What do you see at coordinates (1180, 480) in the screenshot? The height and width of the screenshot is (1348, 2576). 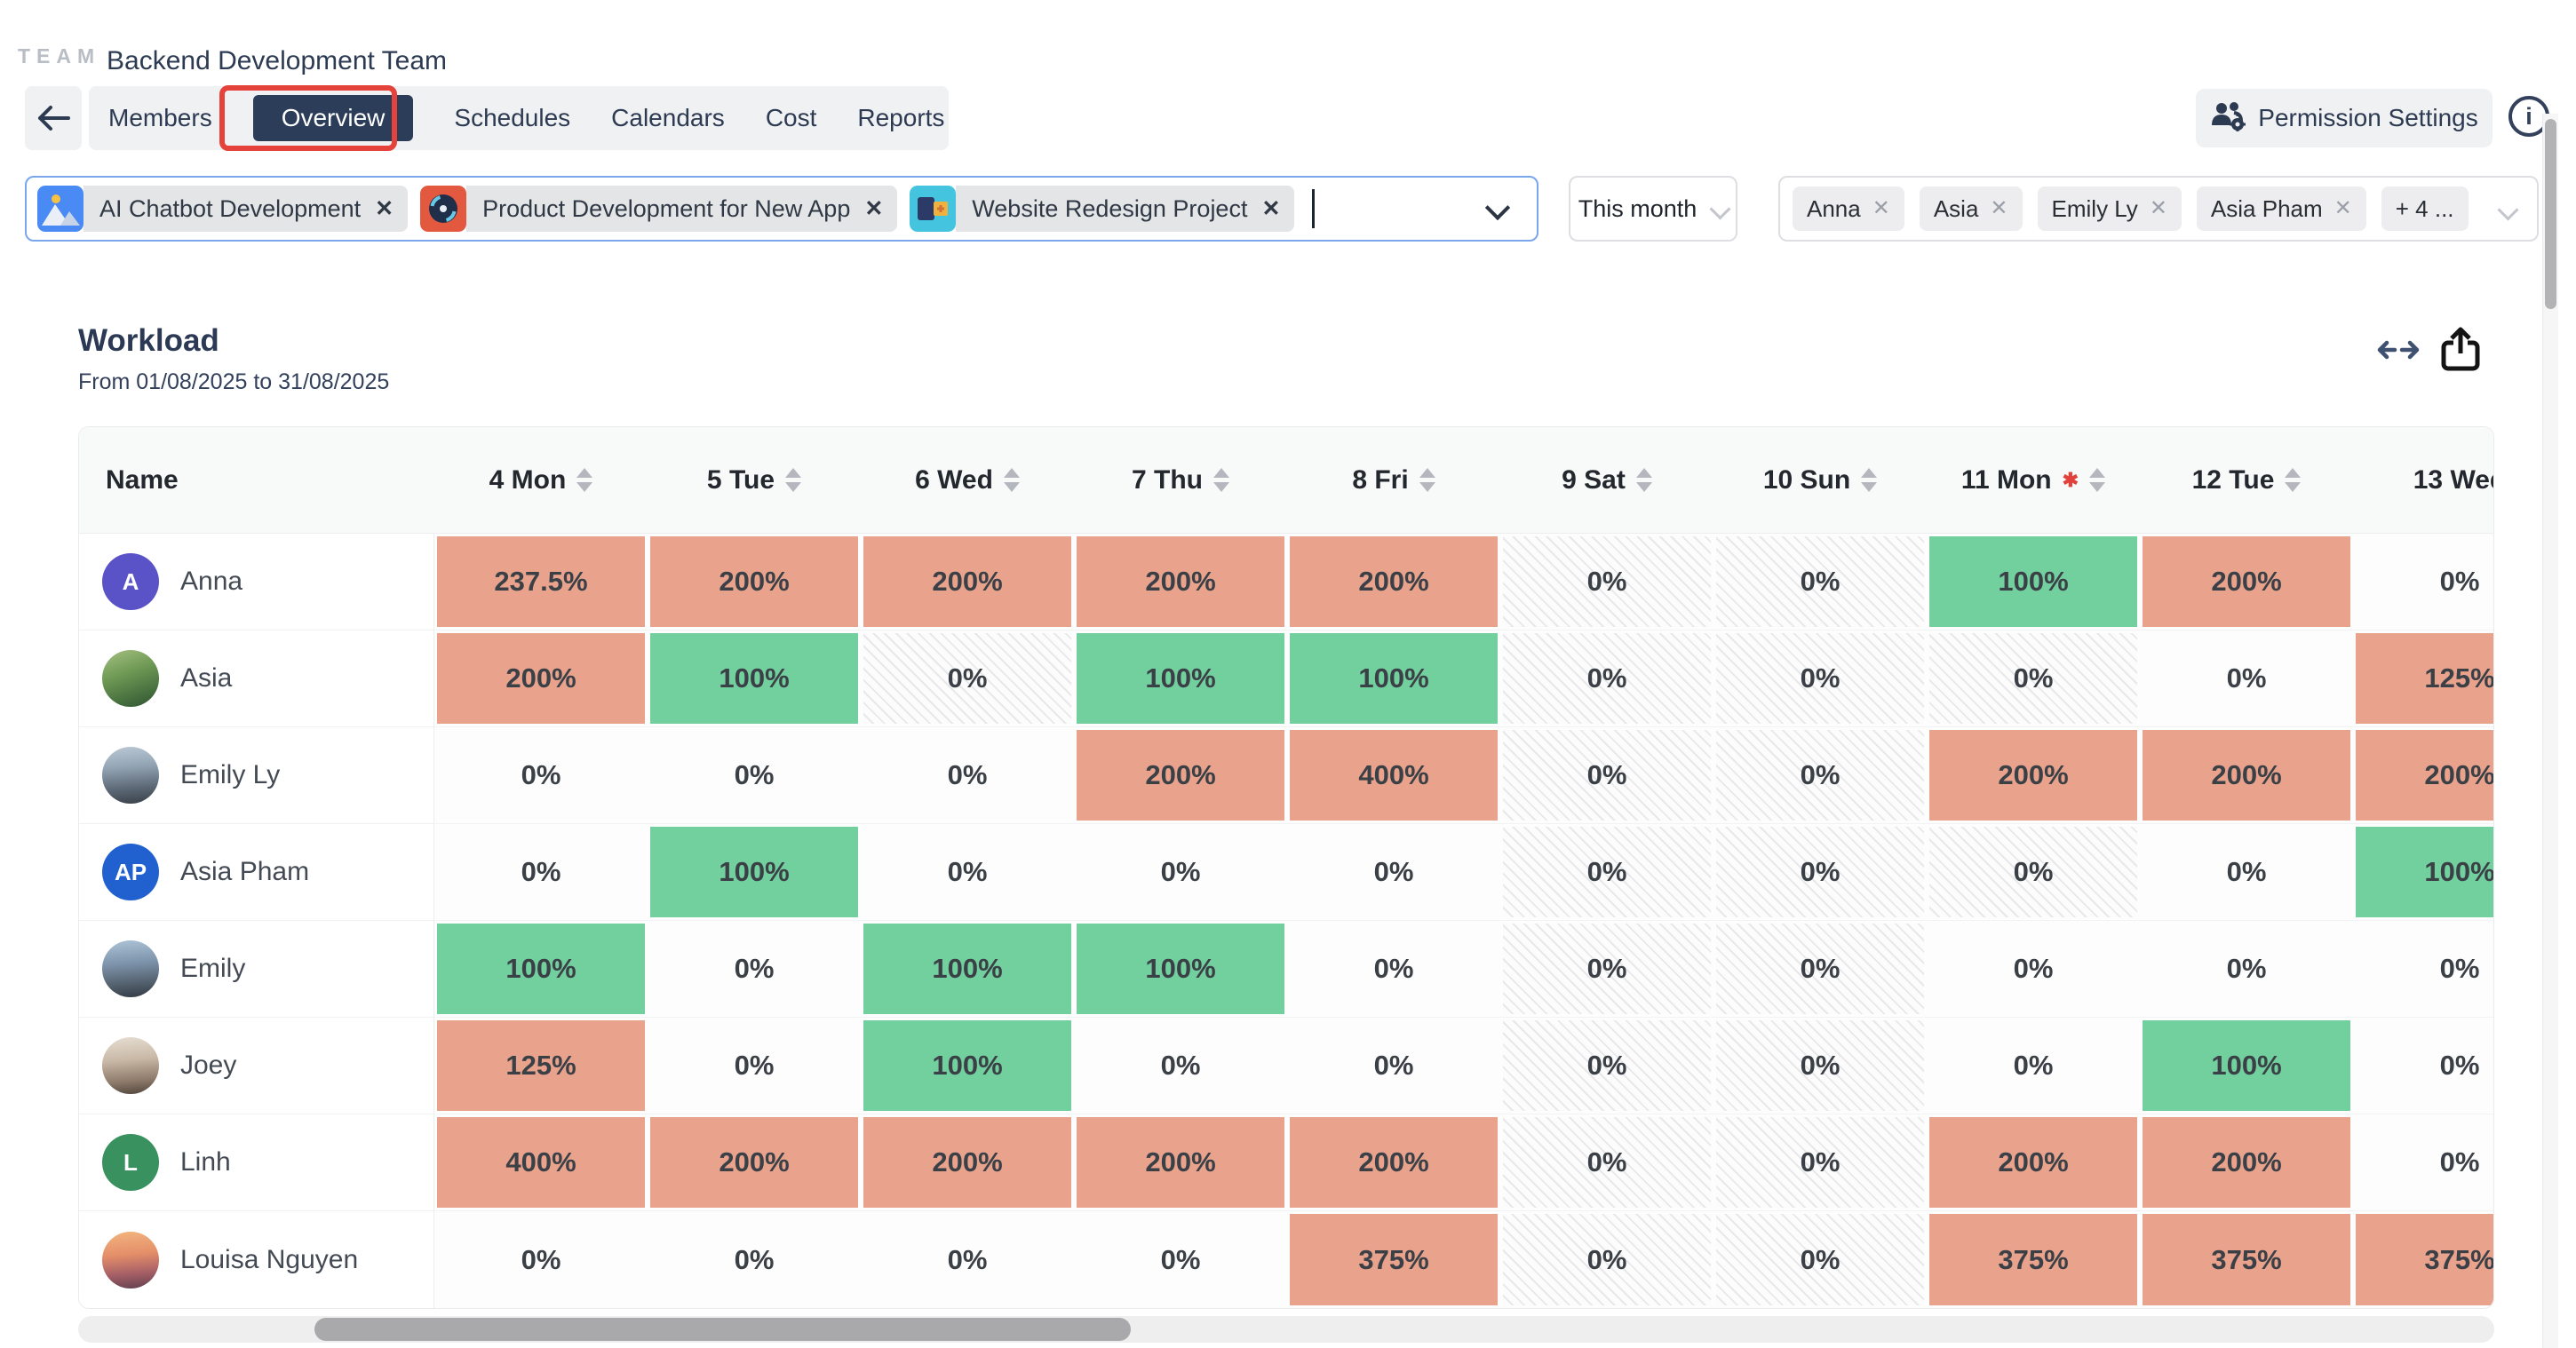 I see `column-header-7-thu: 7 Thu` at bounding box center [1180, 480].